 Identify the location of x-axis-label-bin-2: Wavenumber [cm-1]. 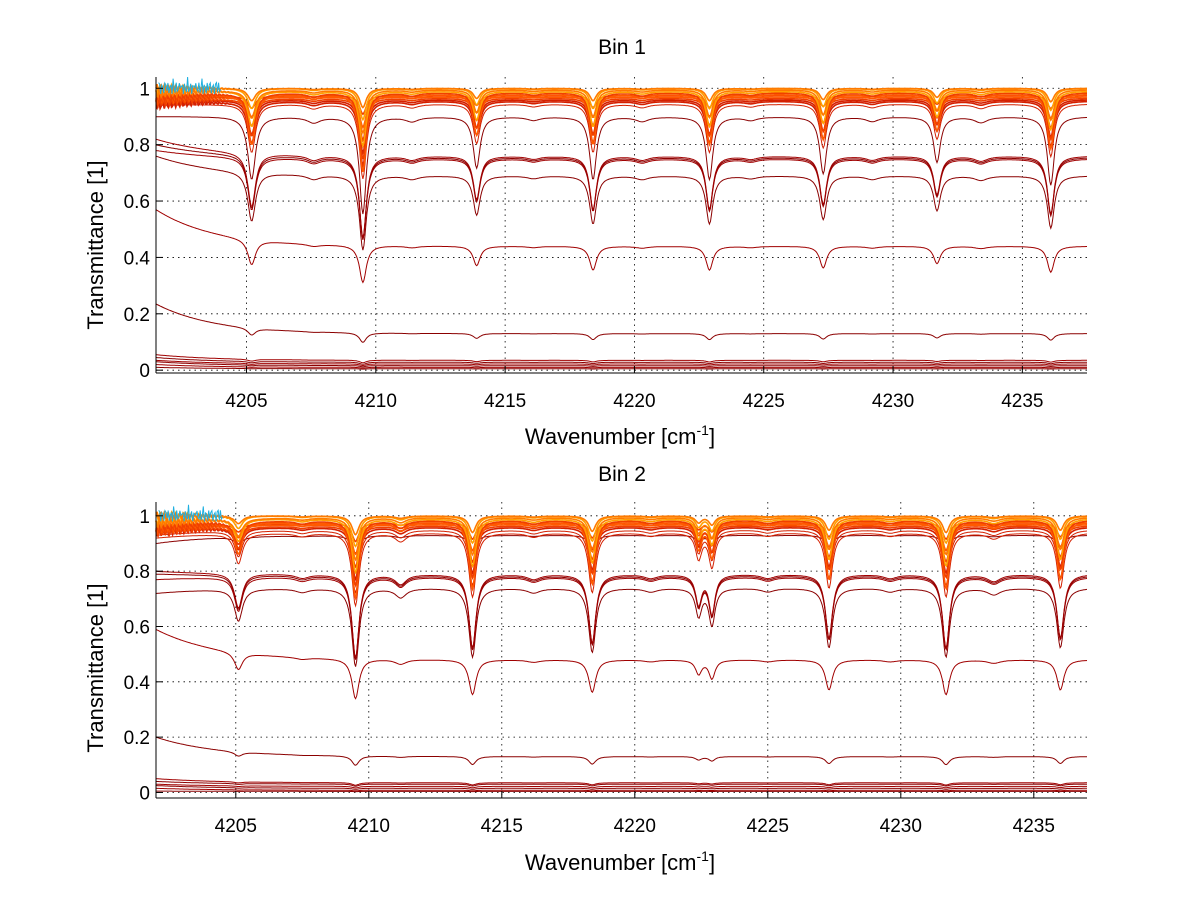
(620, 861).